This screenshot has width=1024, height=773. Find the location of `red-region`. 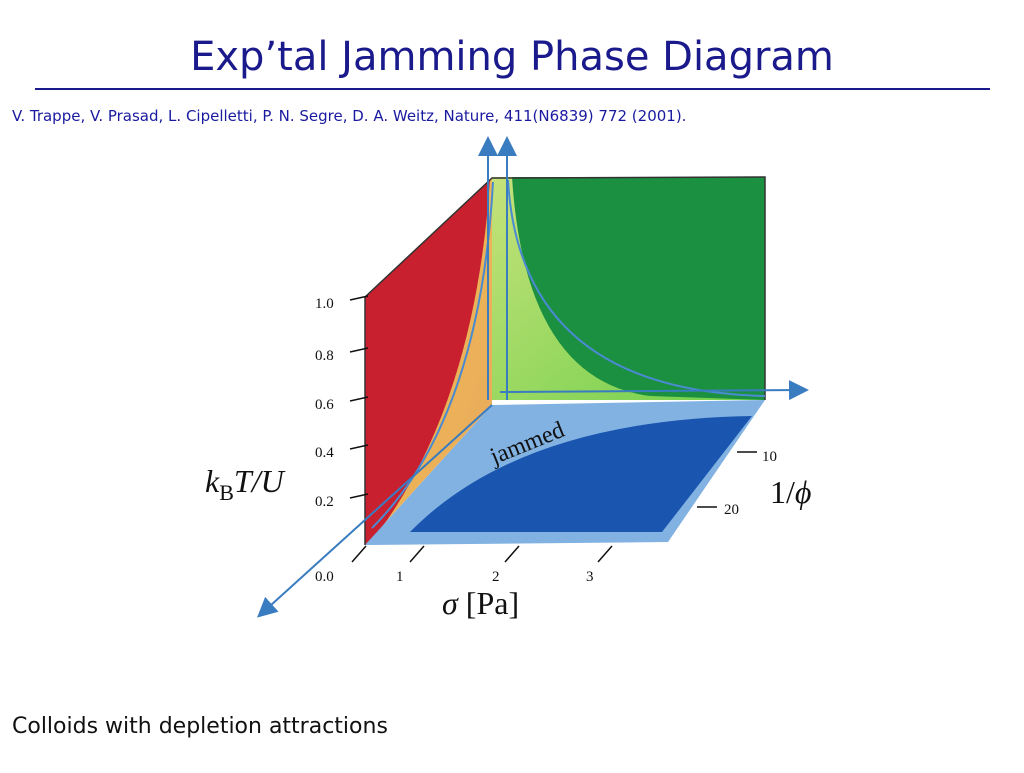

red-region is located at coordinates (427, 362).